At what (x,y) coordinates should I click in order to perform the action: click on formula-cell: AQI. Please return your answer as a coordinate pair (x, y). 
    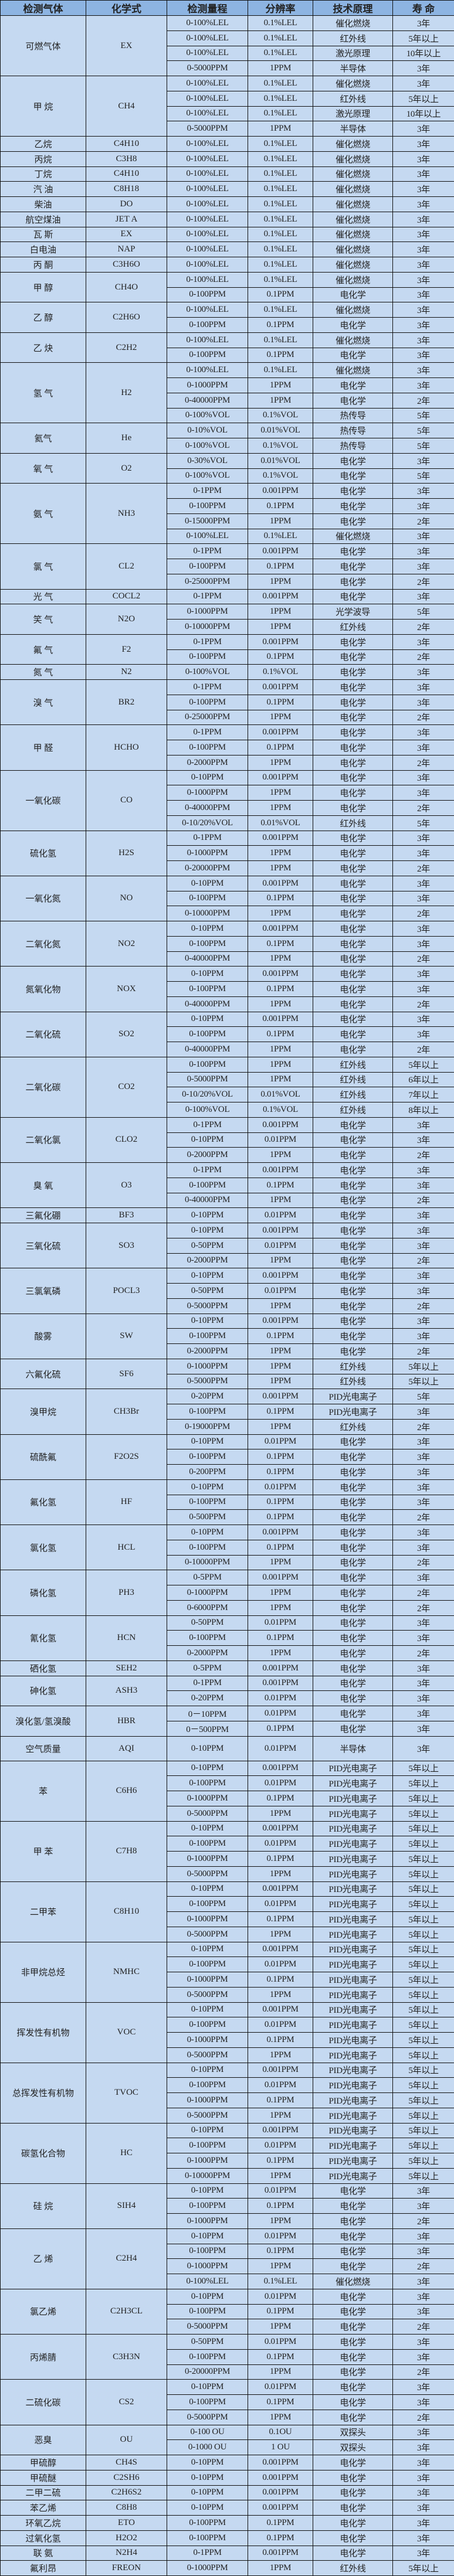
    Looking at the image, I should click on (126, 1748).